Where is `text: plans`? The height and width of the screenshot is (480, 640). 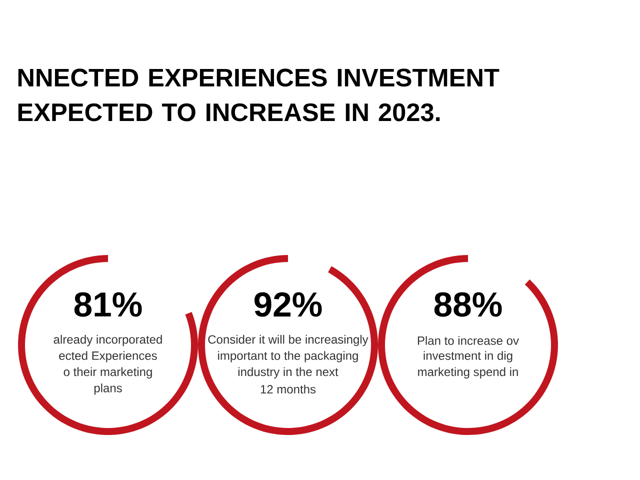 text: plans is located at coordinates (108, 389).